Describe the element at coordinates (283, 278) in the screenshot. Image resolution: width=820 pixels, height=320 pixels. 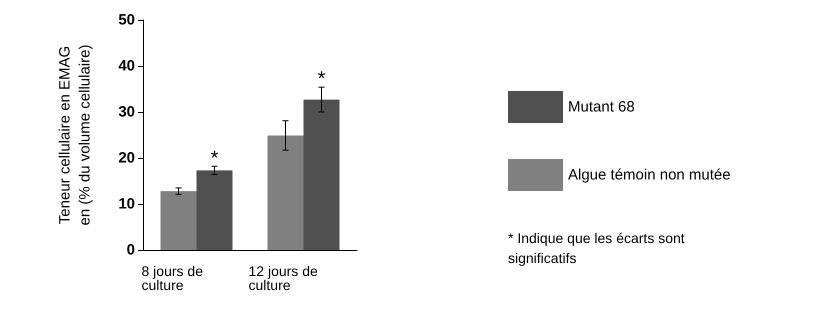
I see `x-tick-label: 12 jours de culture` at that location.